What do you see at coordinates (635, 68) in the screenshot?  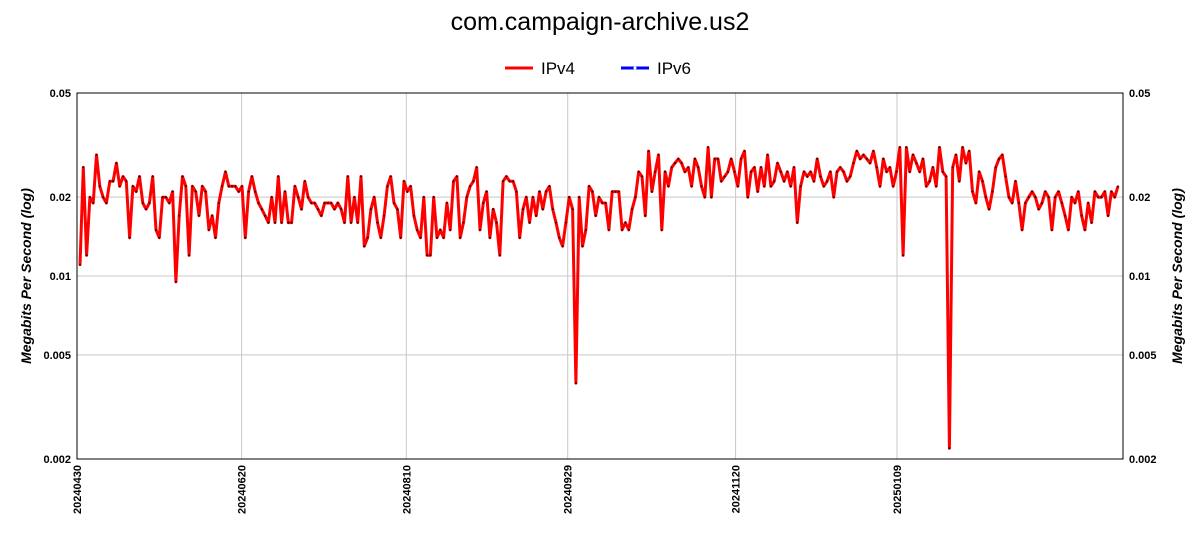 I see `legend-marker-ipv6` at bounding box center [635, 68].